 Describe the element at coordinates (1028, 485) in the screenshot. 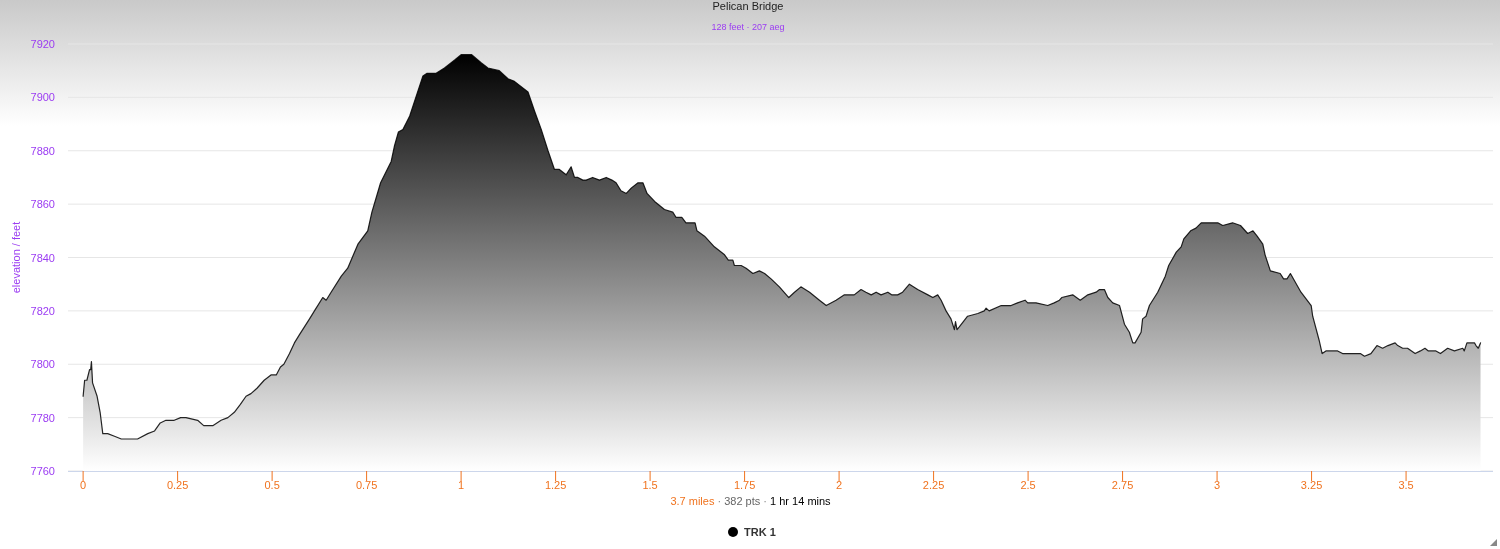

I see `x-tick-label: 2.5` at that location.